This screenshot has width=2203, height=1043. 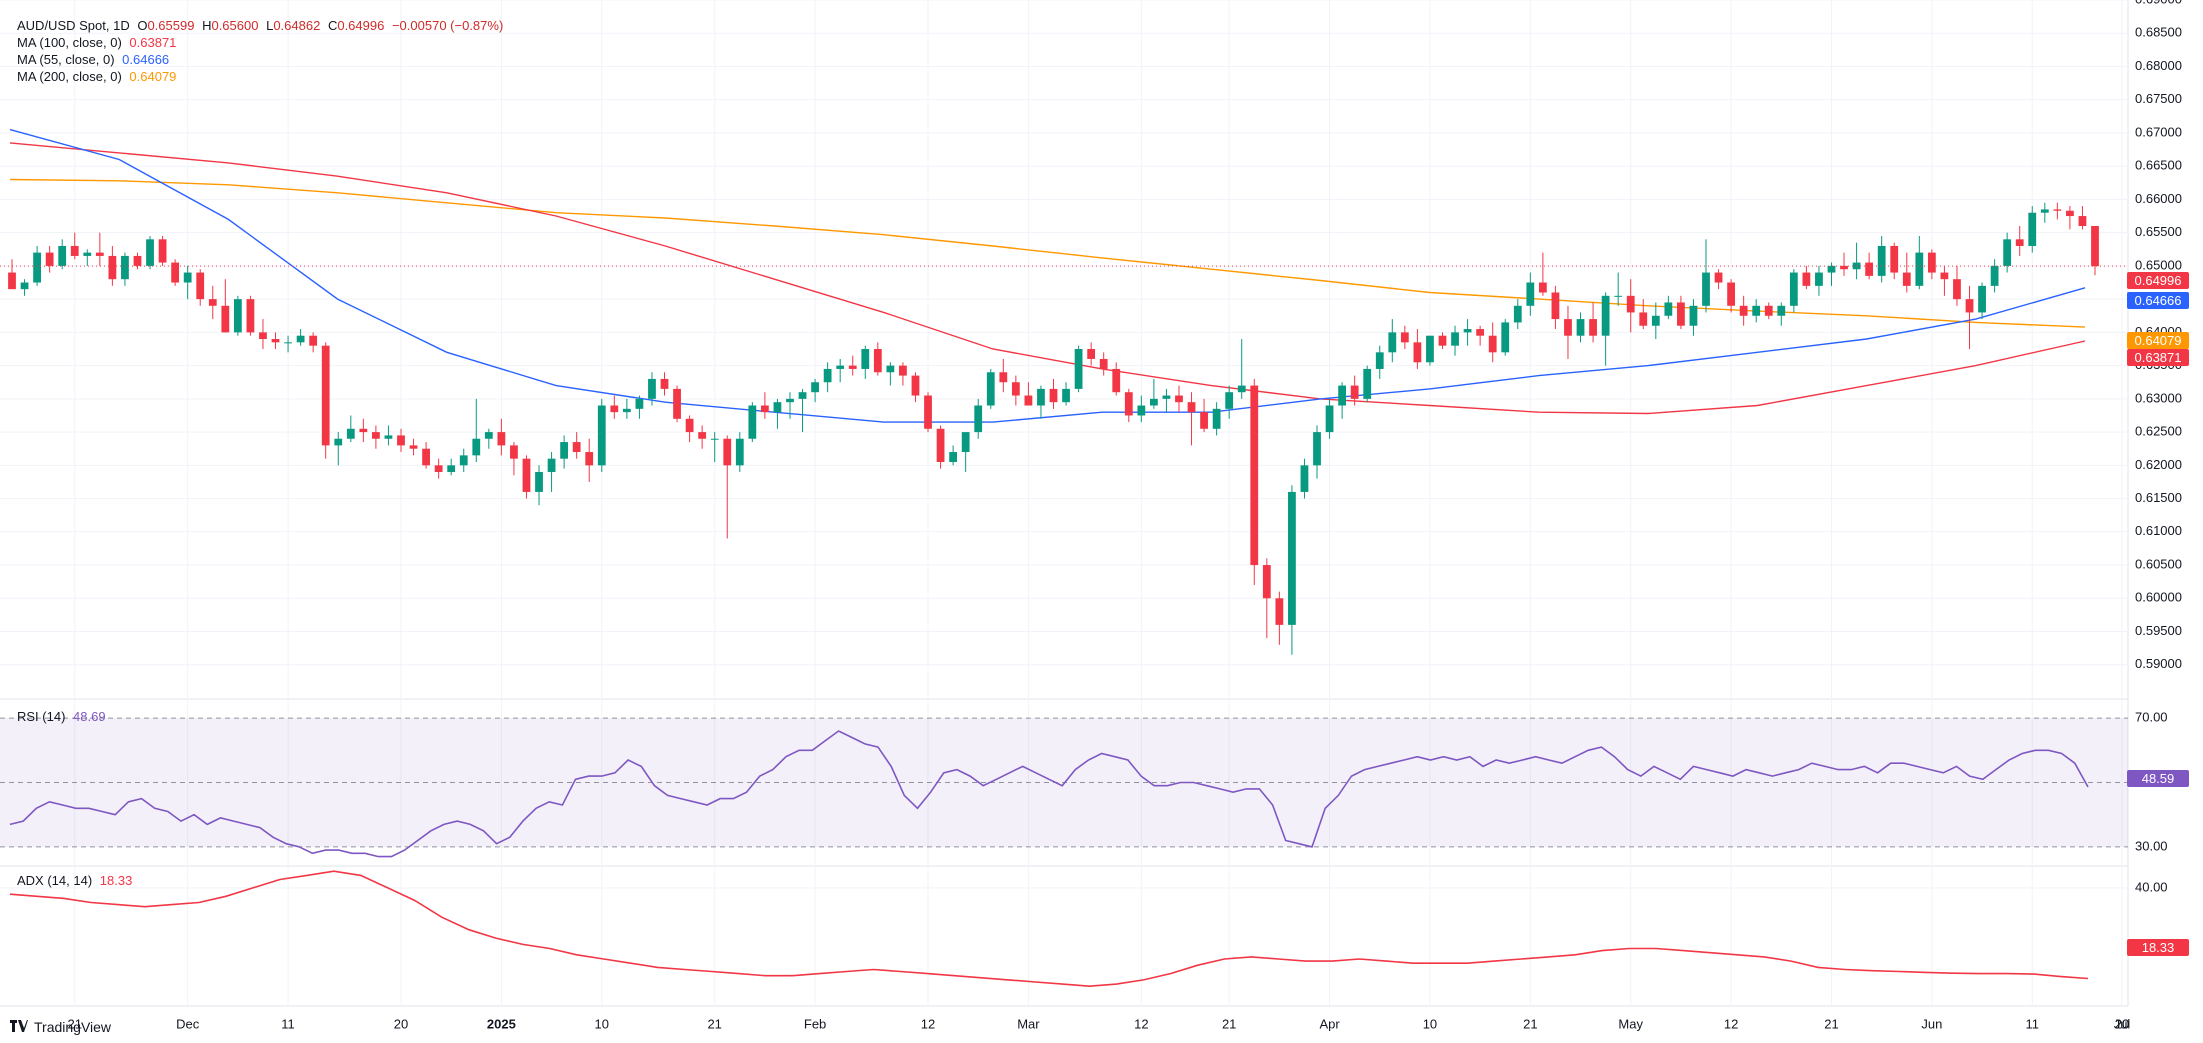 What do you see at coordinates (2158, 357) in the screenshot?
I see `price-tag-ma100: 0.63871` at bounding box center [2158, 357].